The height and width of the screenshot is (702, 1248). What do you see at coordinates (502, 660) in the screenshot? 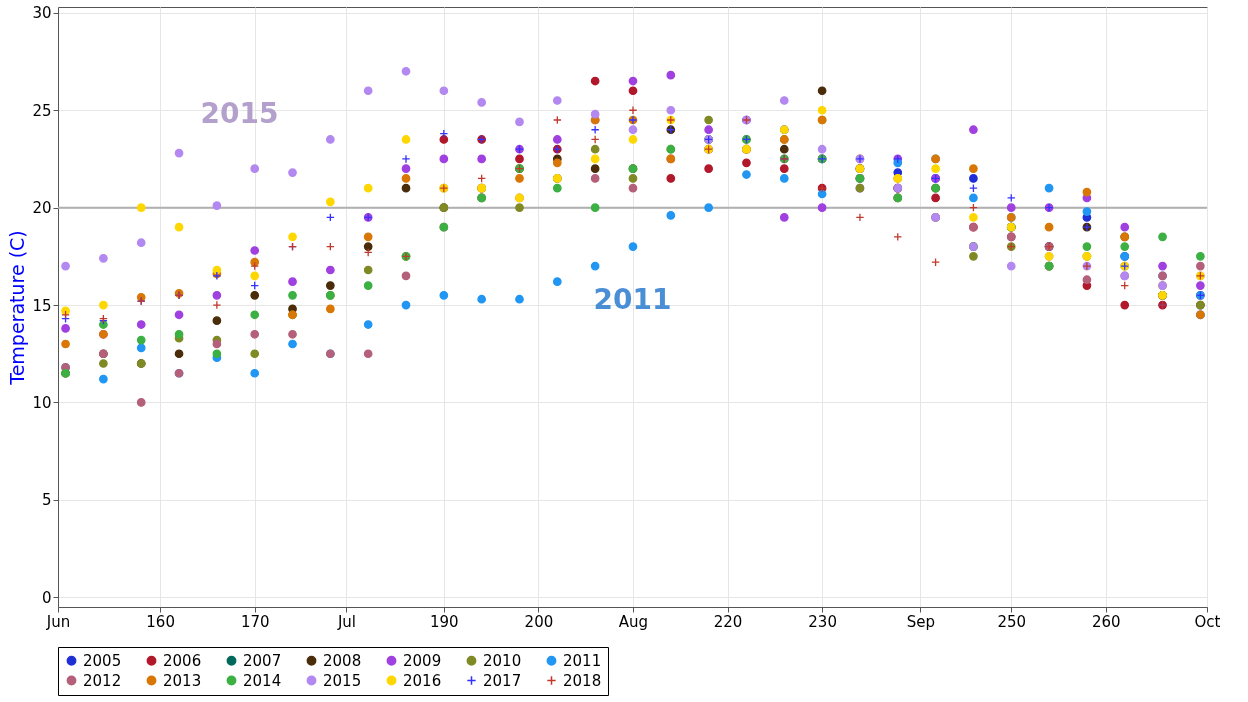
I see `legend-label: 2010` at bounding box center [502, 660].